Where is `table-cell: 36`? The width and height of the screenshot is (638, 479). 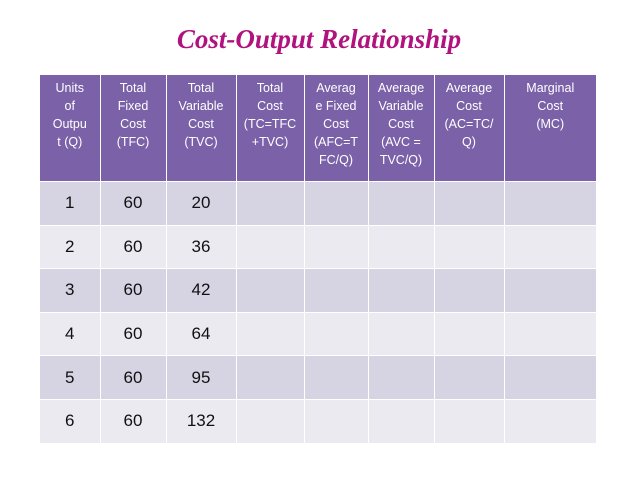
table-cell: 36 is located at coordinates (201, 246).